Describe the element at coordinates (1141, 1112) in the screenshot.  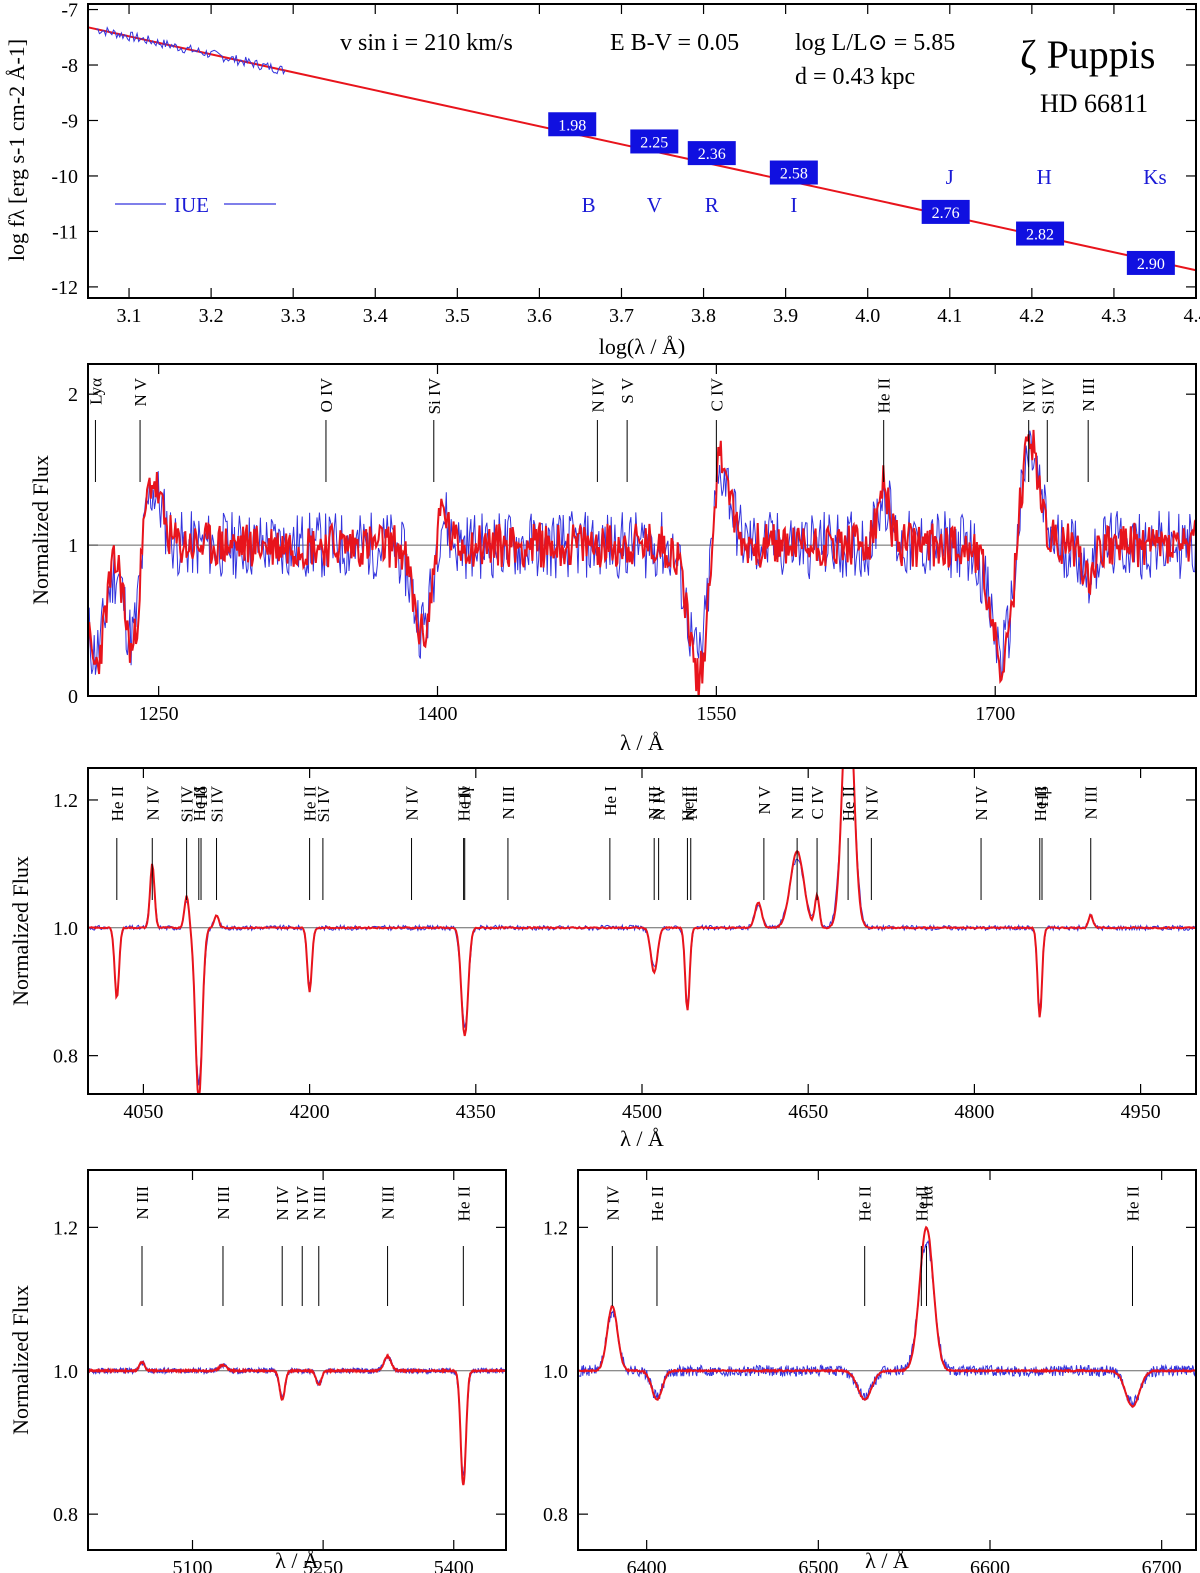
I see `optical-xtick-label: 4950` at that location.